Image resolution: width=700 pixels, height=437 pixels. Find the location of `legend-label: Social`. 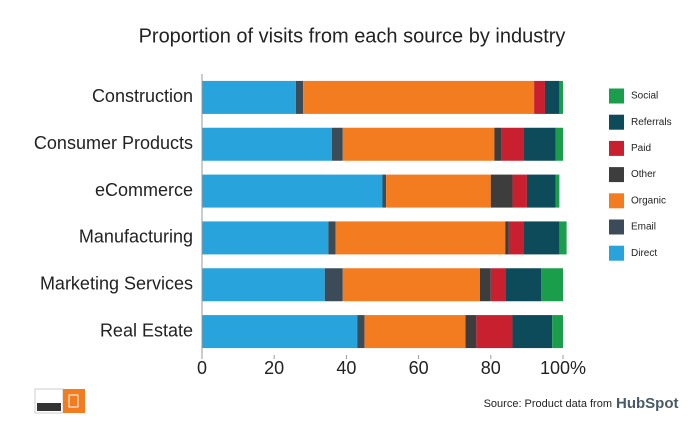

legend-label: Social is located at coordinates (644, 96).